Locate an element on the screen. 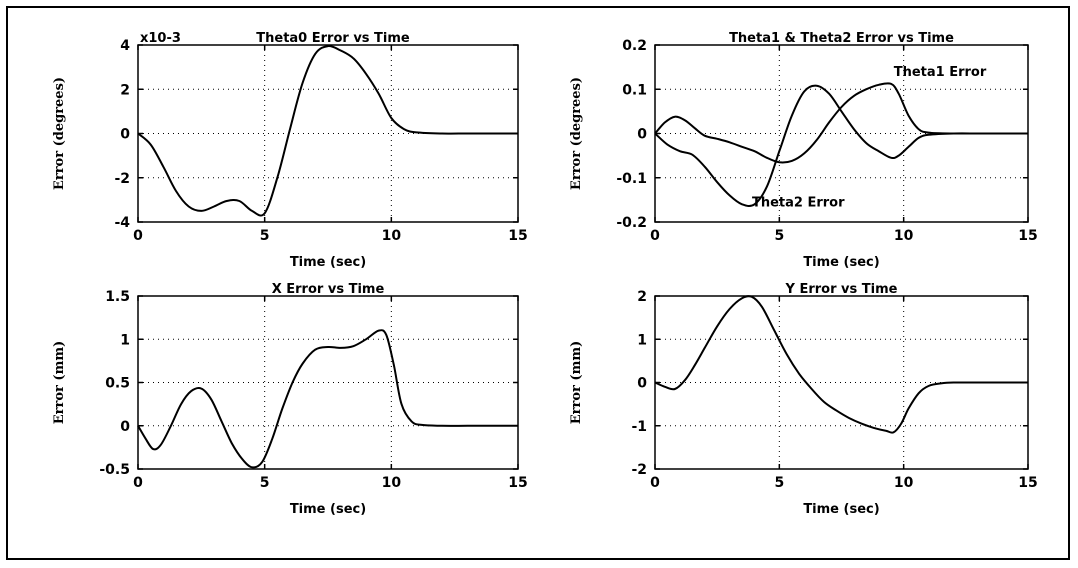 The image size is (1078, 568). panel-1-ylabel: Error (degrees) is located at coordinates (59, 133).